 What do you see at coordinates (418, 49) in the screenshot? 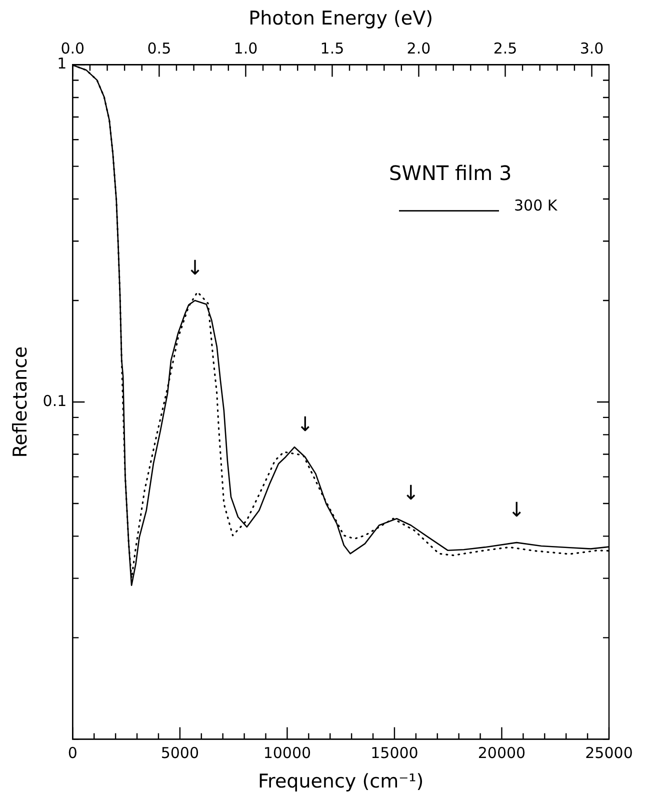
I see `x2-tick-label: 2.0` at bounding box center [418, 49].